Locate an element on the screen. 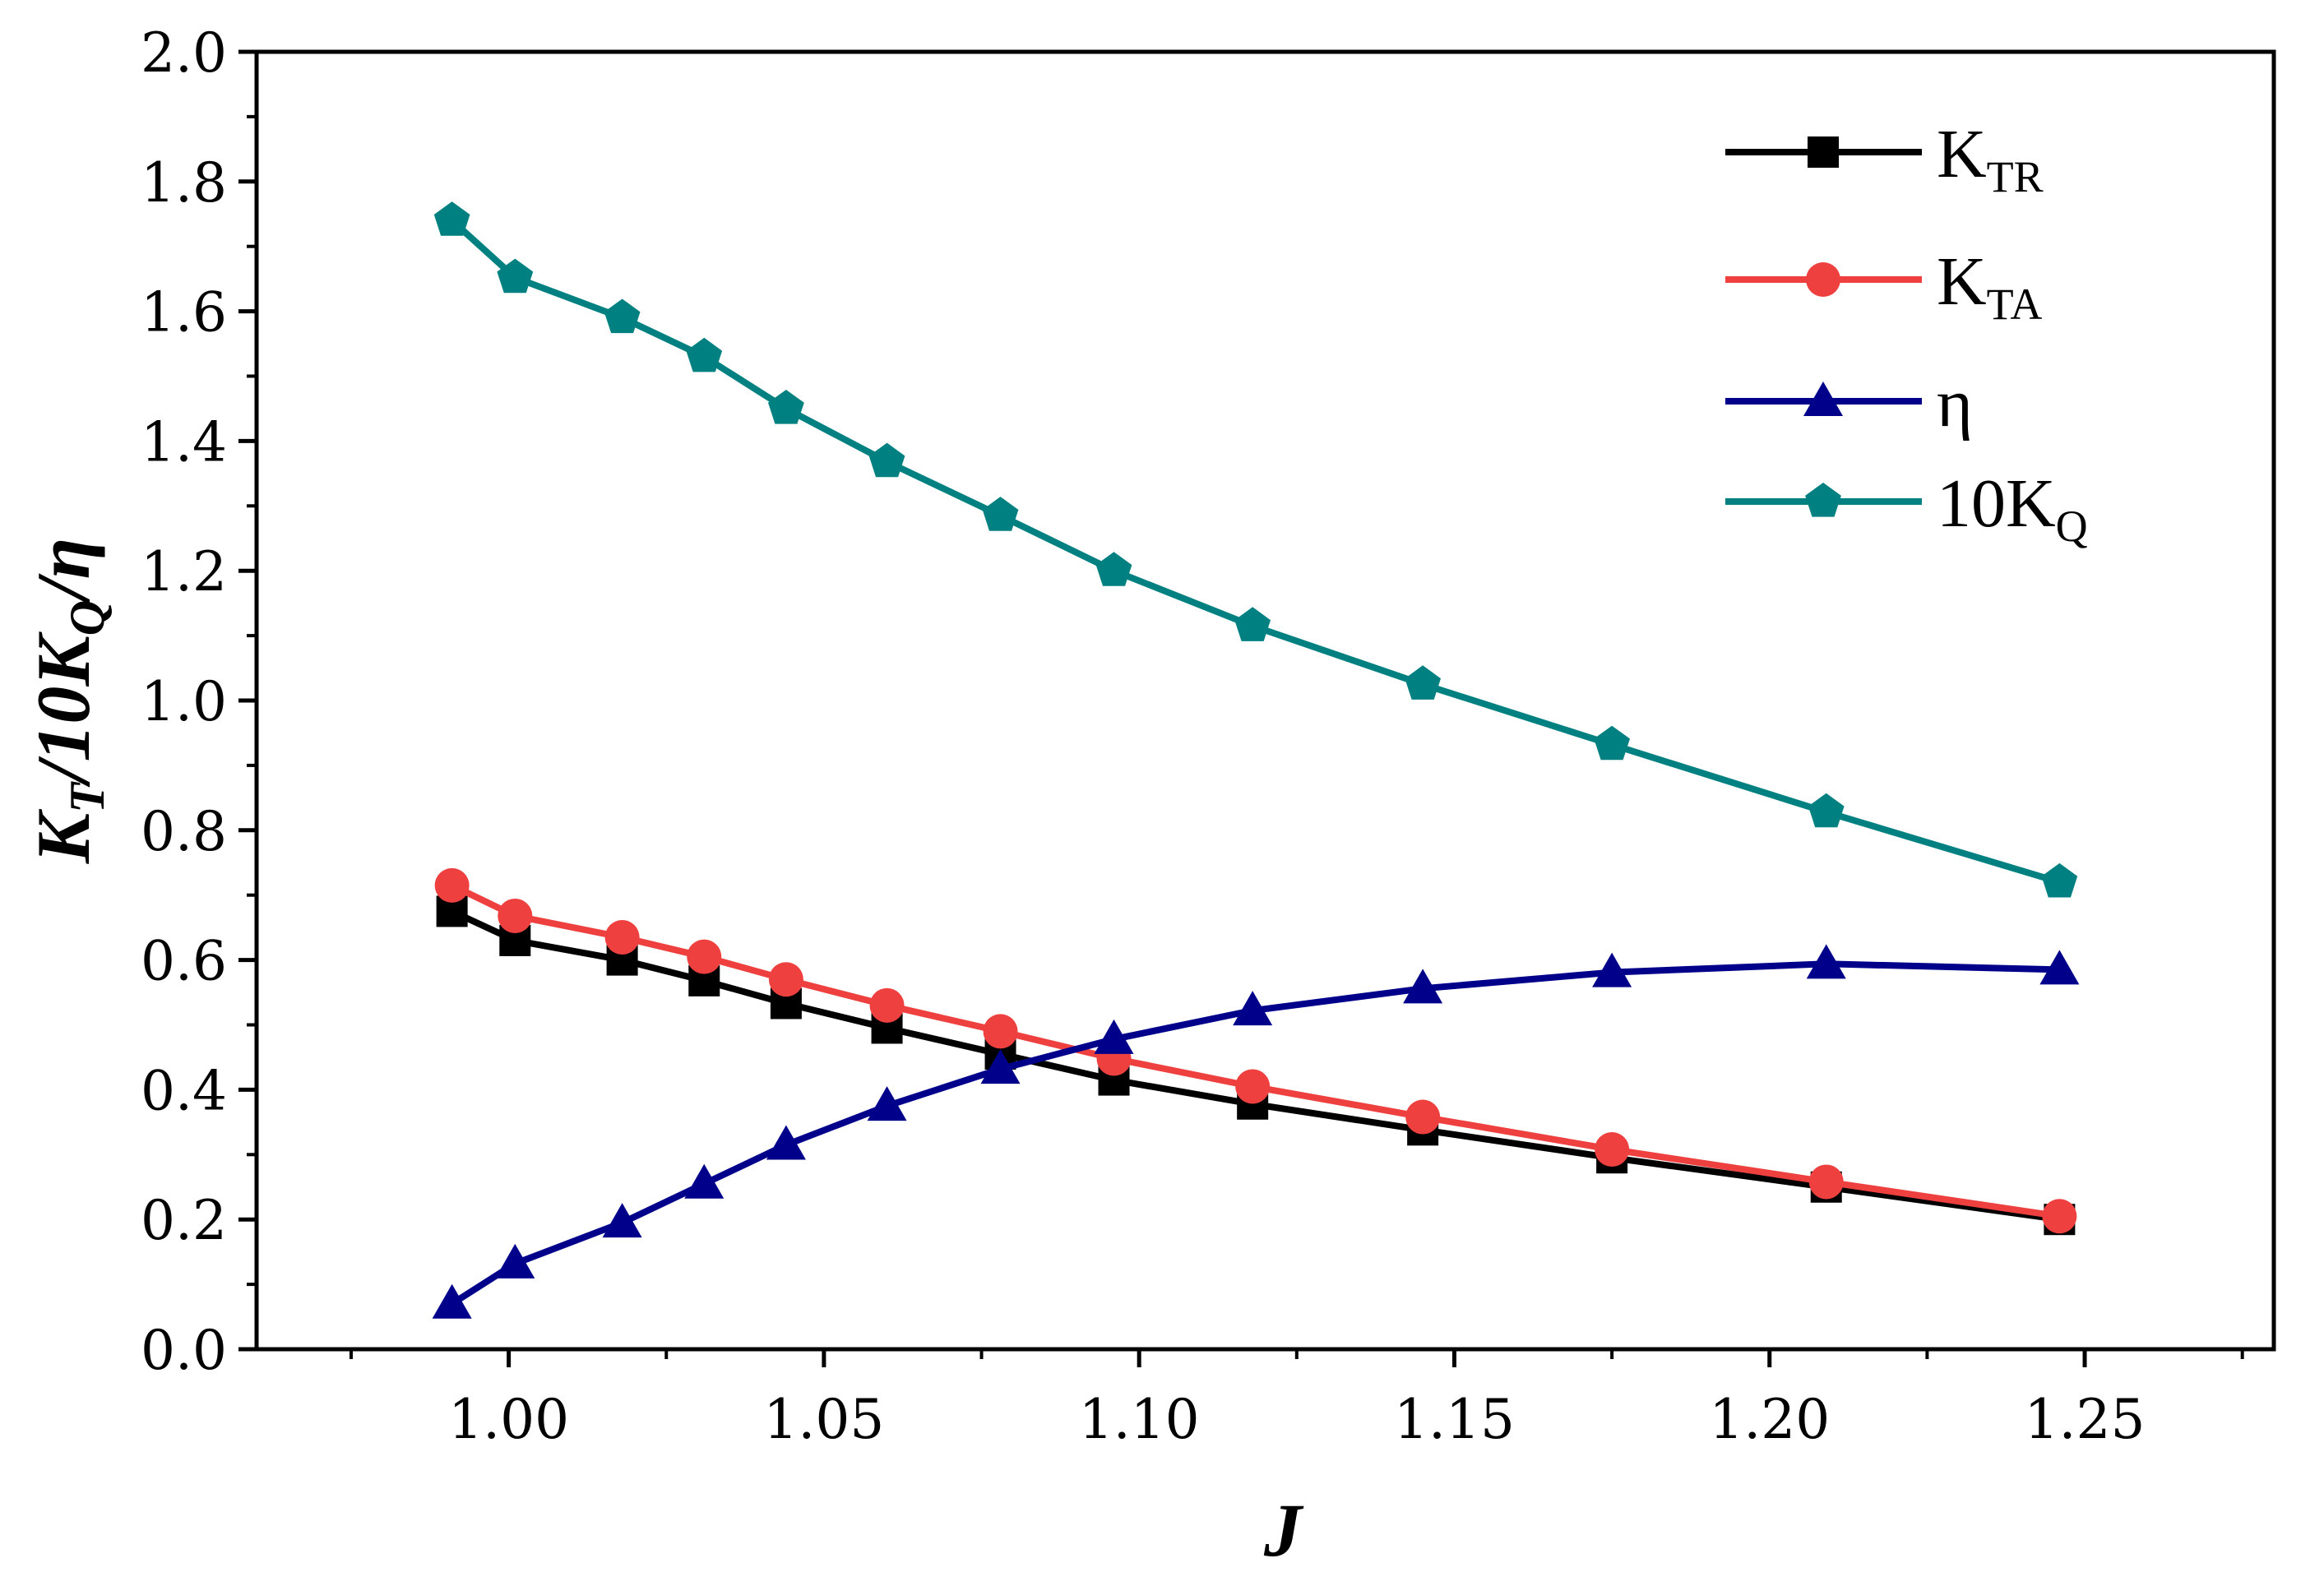  y-tick-label: 1.8 is located at coordinates (184, 183).